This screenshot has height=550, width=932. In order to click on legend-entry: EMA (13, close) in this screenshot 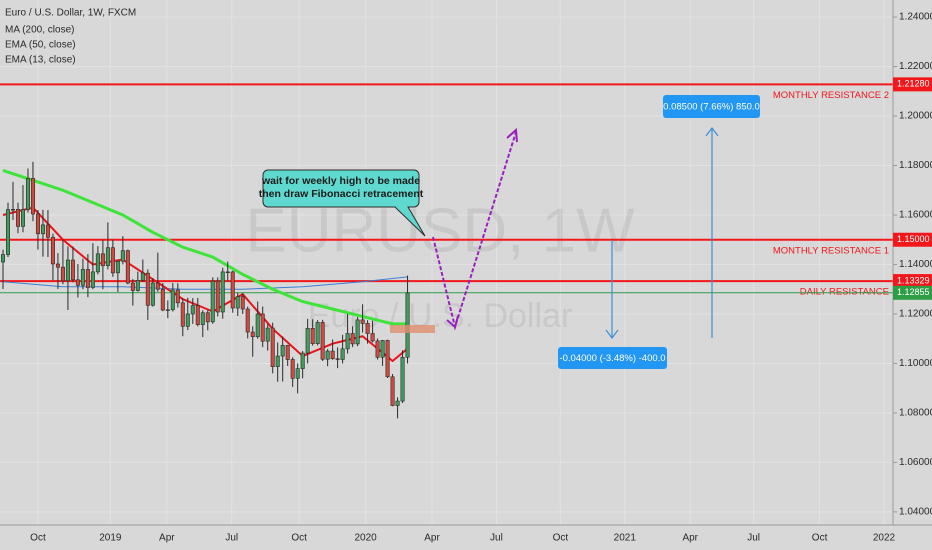, I will do `click(40, 60)`.